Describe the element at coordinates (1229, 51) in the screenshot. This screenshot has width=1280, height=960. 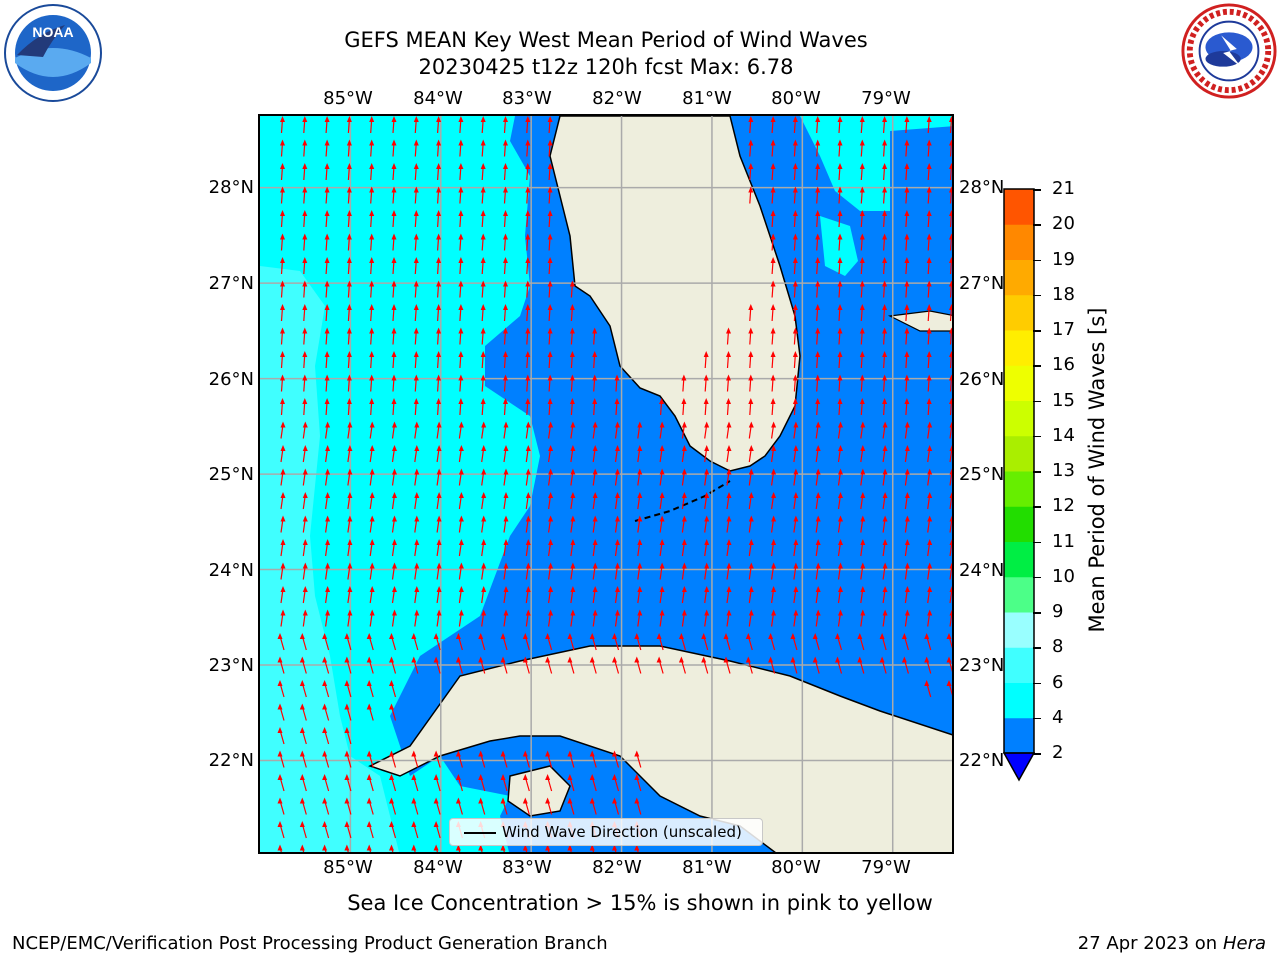
I see `nws-logo-icon` at that location.